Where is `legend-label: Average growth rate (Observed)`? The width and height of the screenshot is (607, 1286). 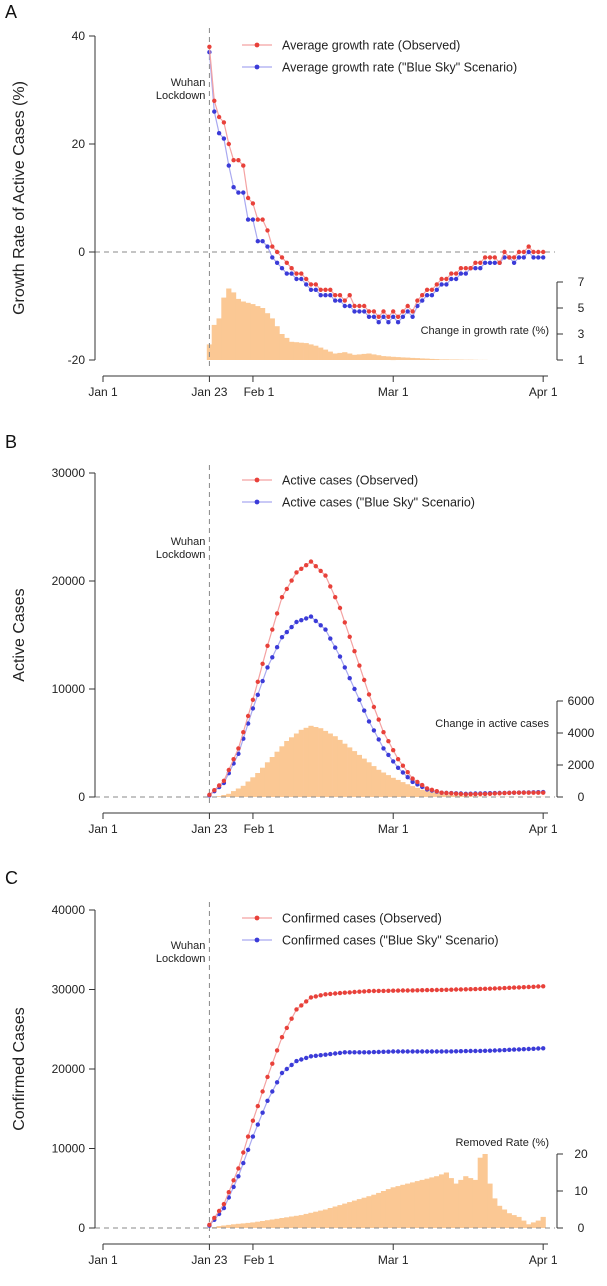
legend-label: Average growth rate (Observed) is located at coordinates (371, 46).